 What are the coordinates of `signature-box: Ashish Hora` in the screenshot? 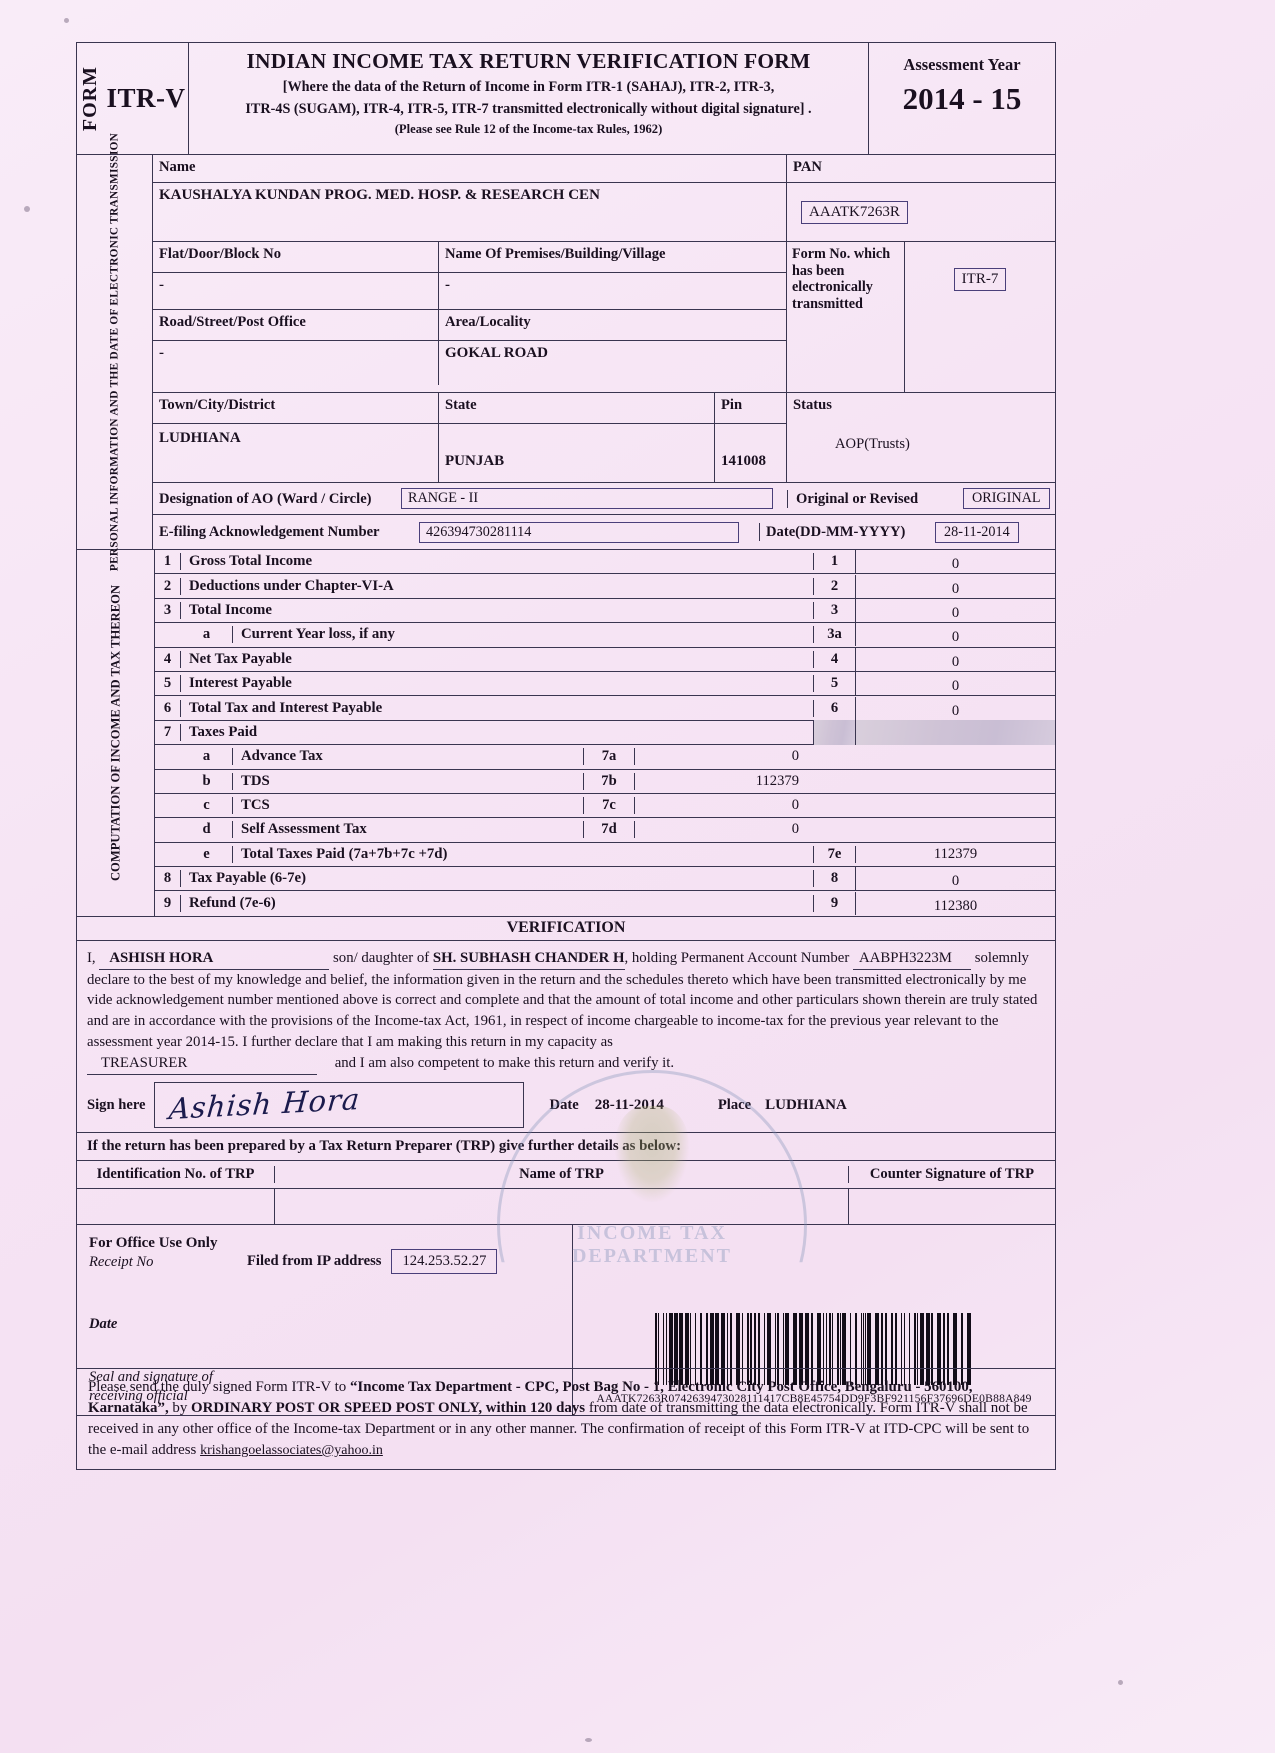 It's located at (338, 1105).